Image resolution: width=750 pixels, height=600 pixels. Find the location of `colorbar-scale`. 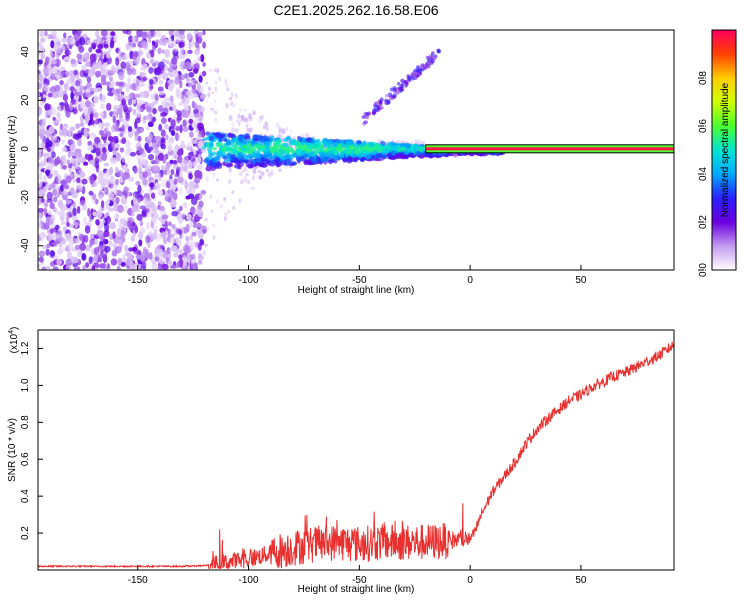

colorbar-scale is located at coordinates (724, 150).